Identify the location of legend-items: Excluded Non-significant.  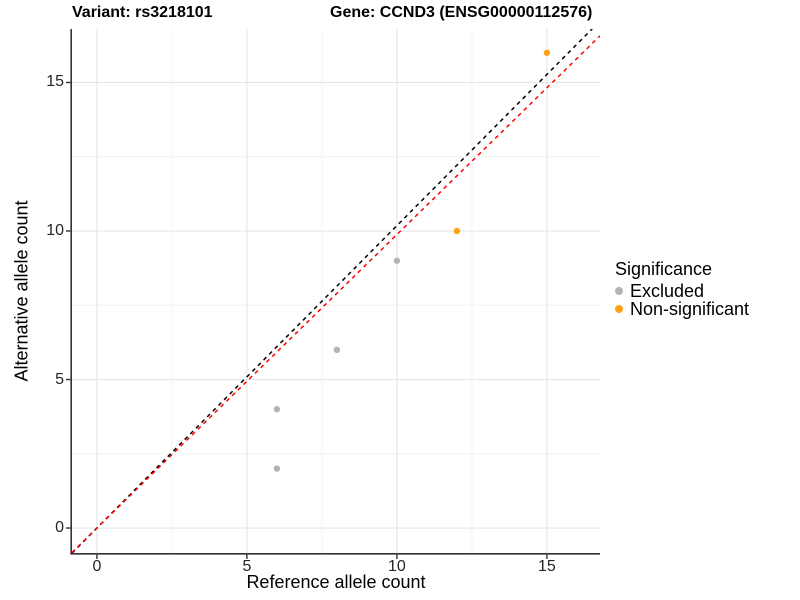
(682, 300).